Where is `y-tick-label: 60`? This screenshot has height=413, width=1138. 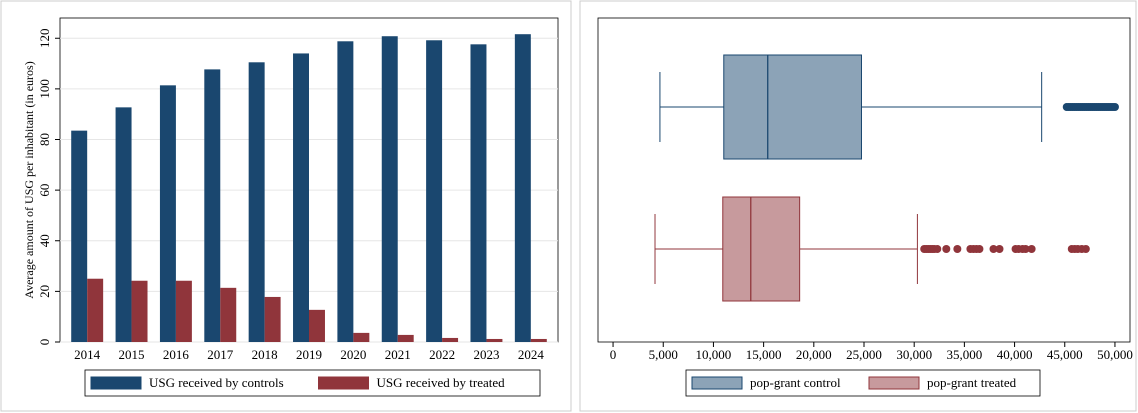
y-tick-label: 60 is located at coordinates (44, 190).